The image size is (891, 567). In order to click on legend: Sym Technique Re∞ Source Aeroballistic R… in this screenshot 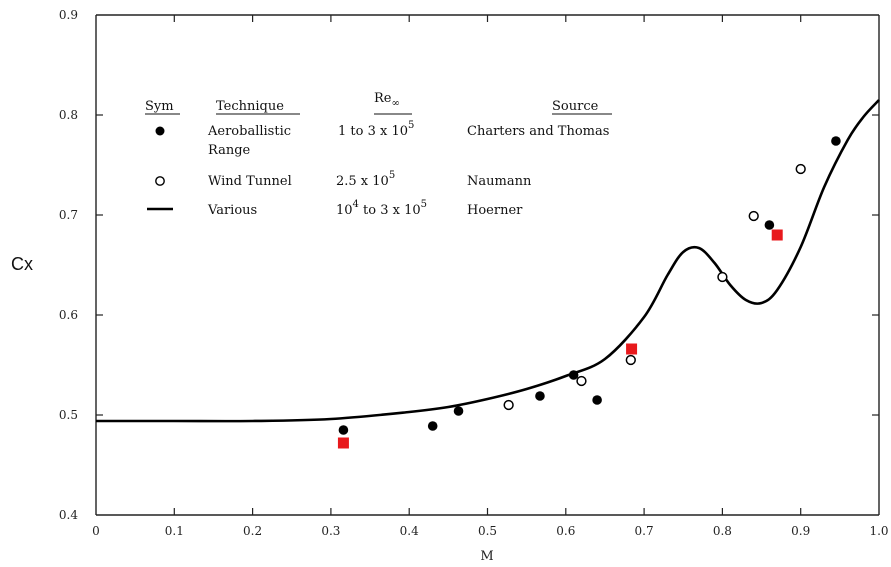, I will do `click(378, 154)`.